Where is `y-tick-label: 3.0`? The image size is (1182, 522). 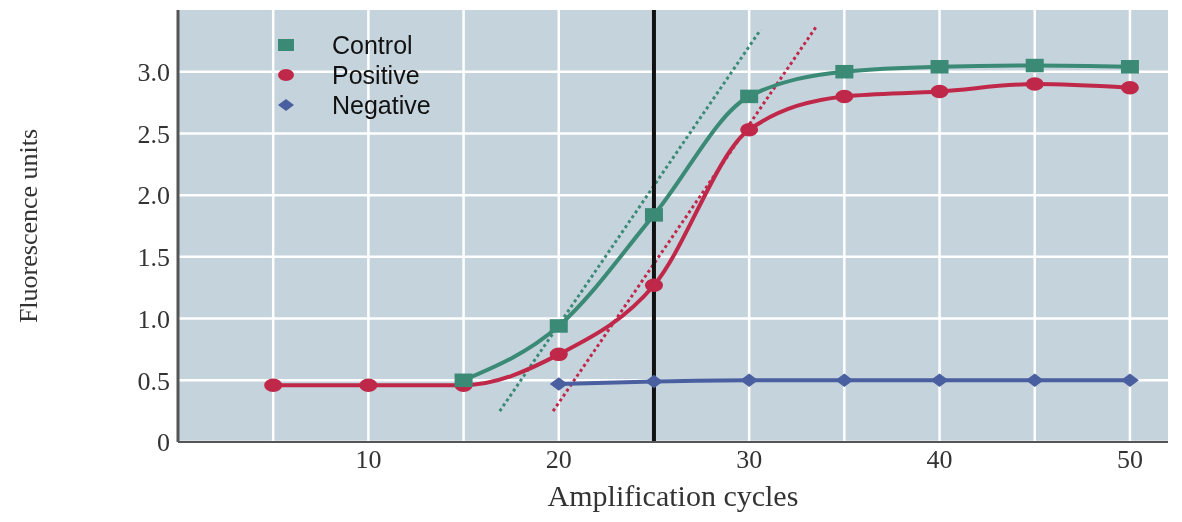 y-tick-label: 3.0 is located at coordinates (153, 72).